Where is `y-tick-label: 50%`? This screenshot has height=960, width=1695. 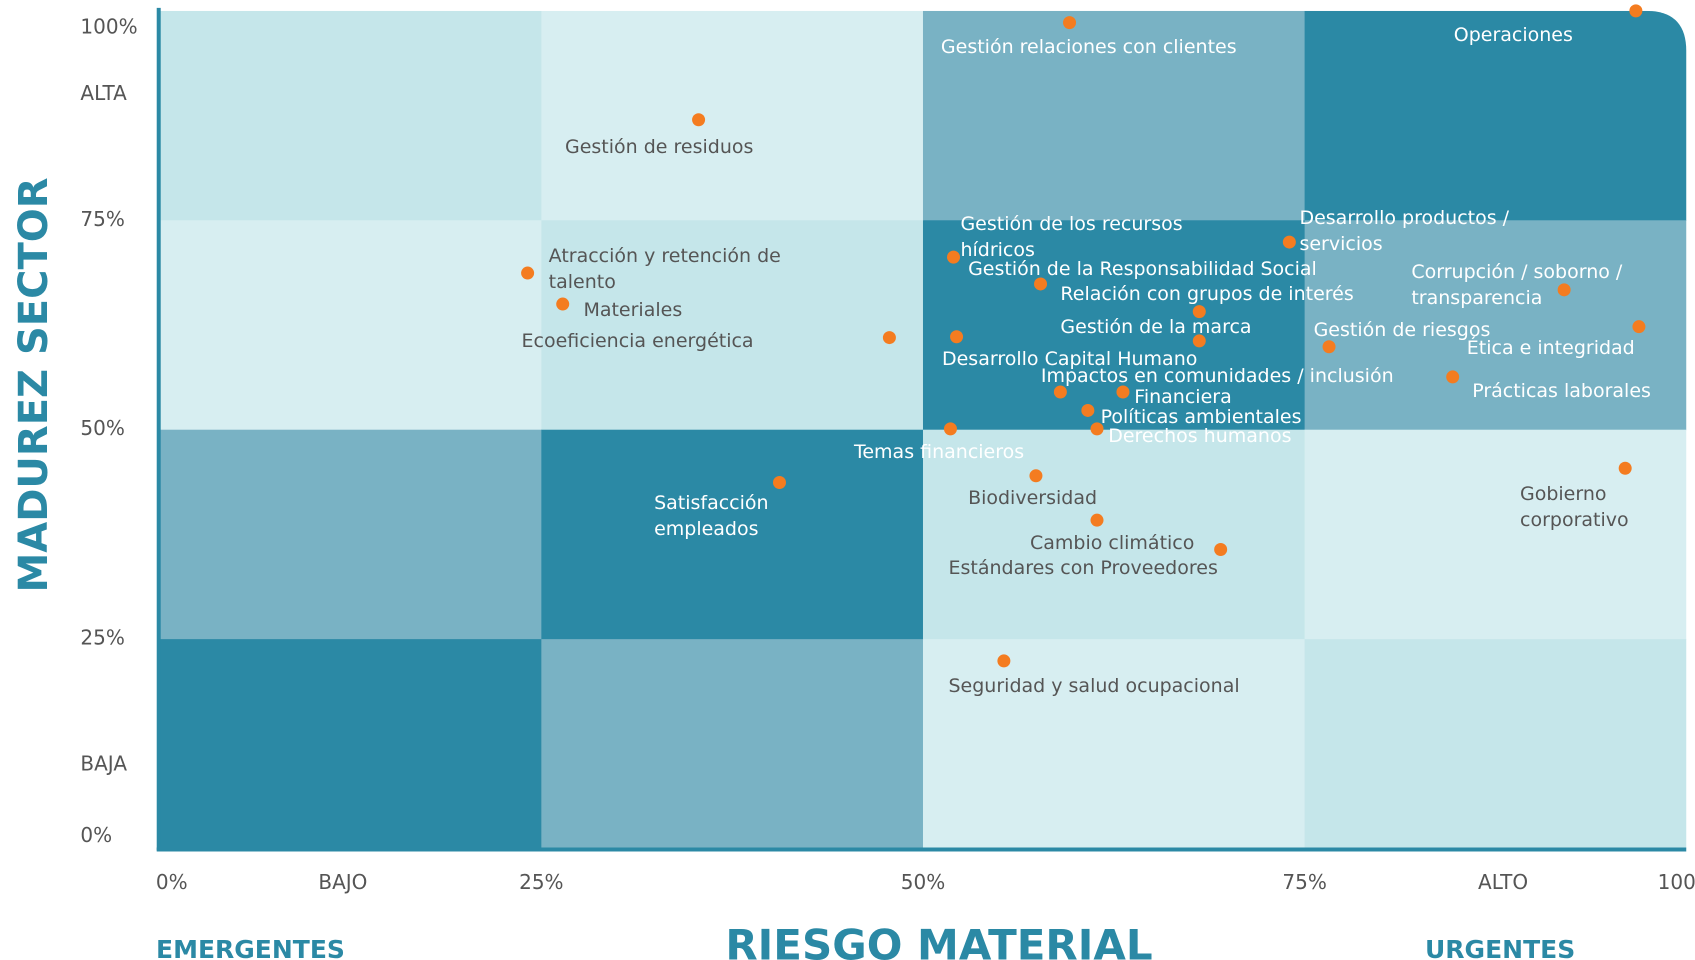
y-tick-label: 50% is located at coordinates (102, 428).